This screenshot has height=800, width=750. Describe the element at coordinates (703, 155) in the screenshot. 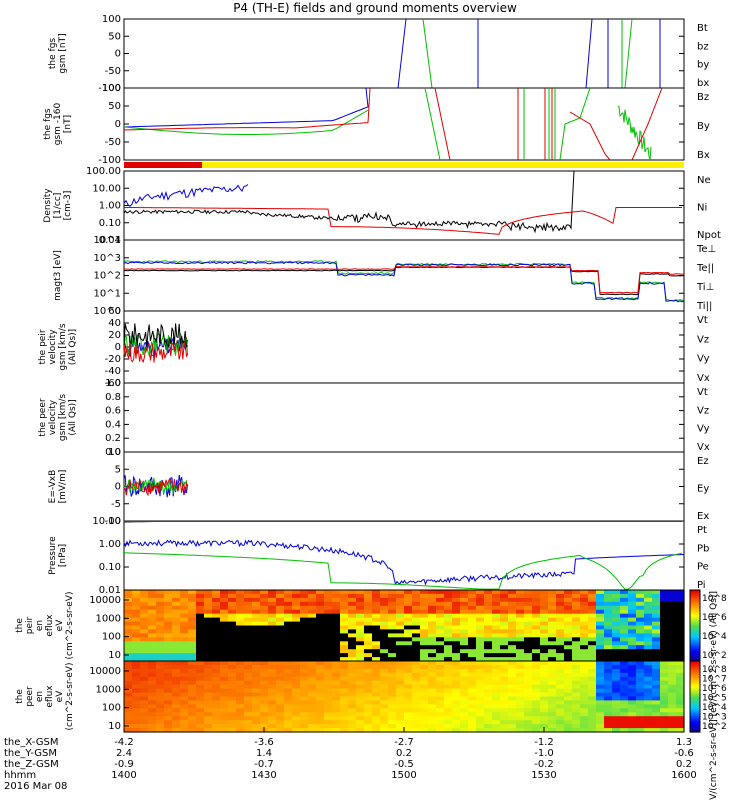

I see `legend-Bx: Bx` at that location.